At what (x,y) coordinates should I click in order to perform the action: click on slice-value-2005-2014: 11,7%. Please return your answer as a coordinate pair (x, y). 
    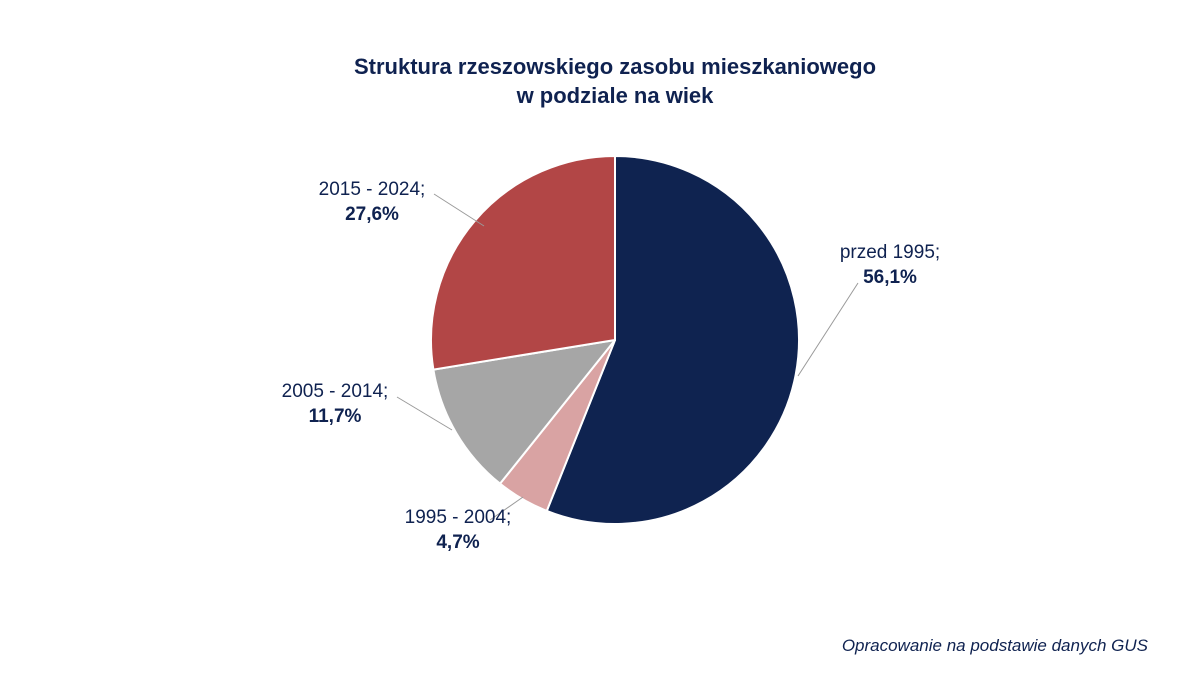
    Looking at the image, I should click on (335, 416).